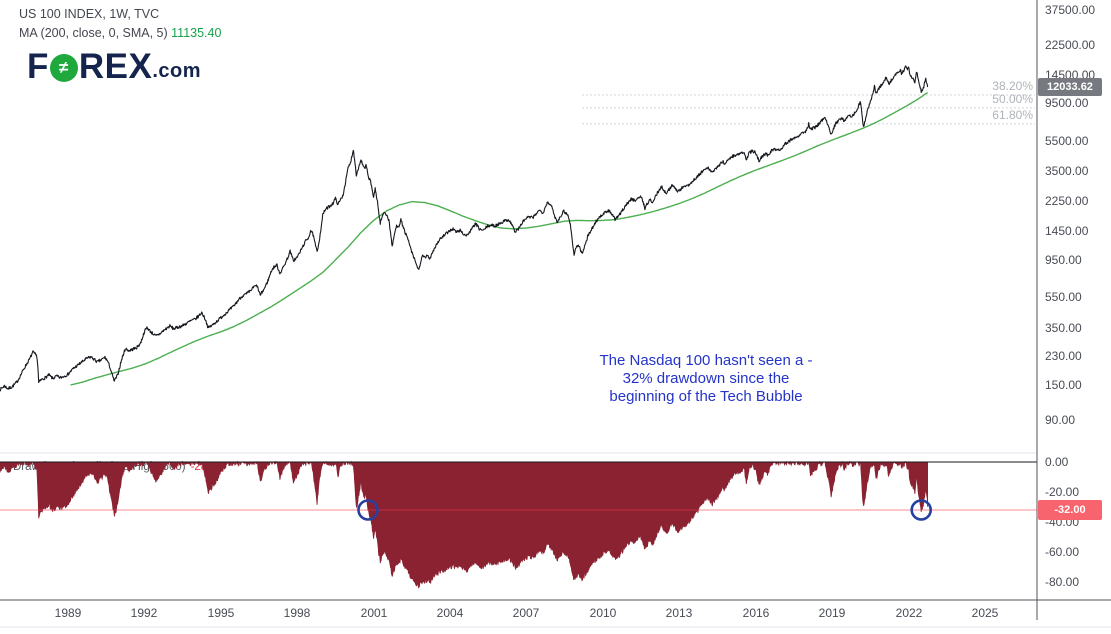 The height and width of the screenshot is (634, 1111). What do you see at coordinates (526, 613) in the screenshot?
I see `year-tick-label: 2007` at bounding box center [526, 613].